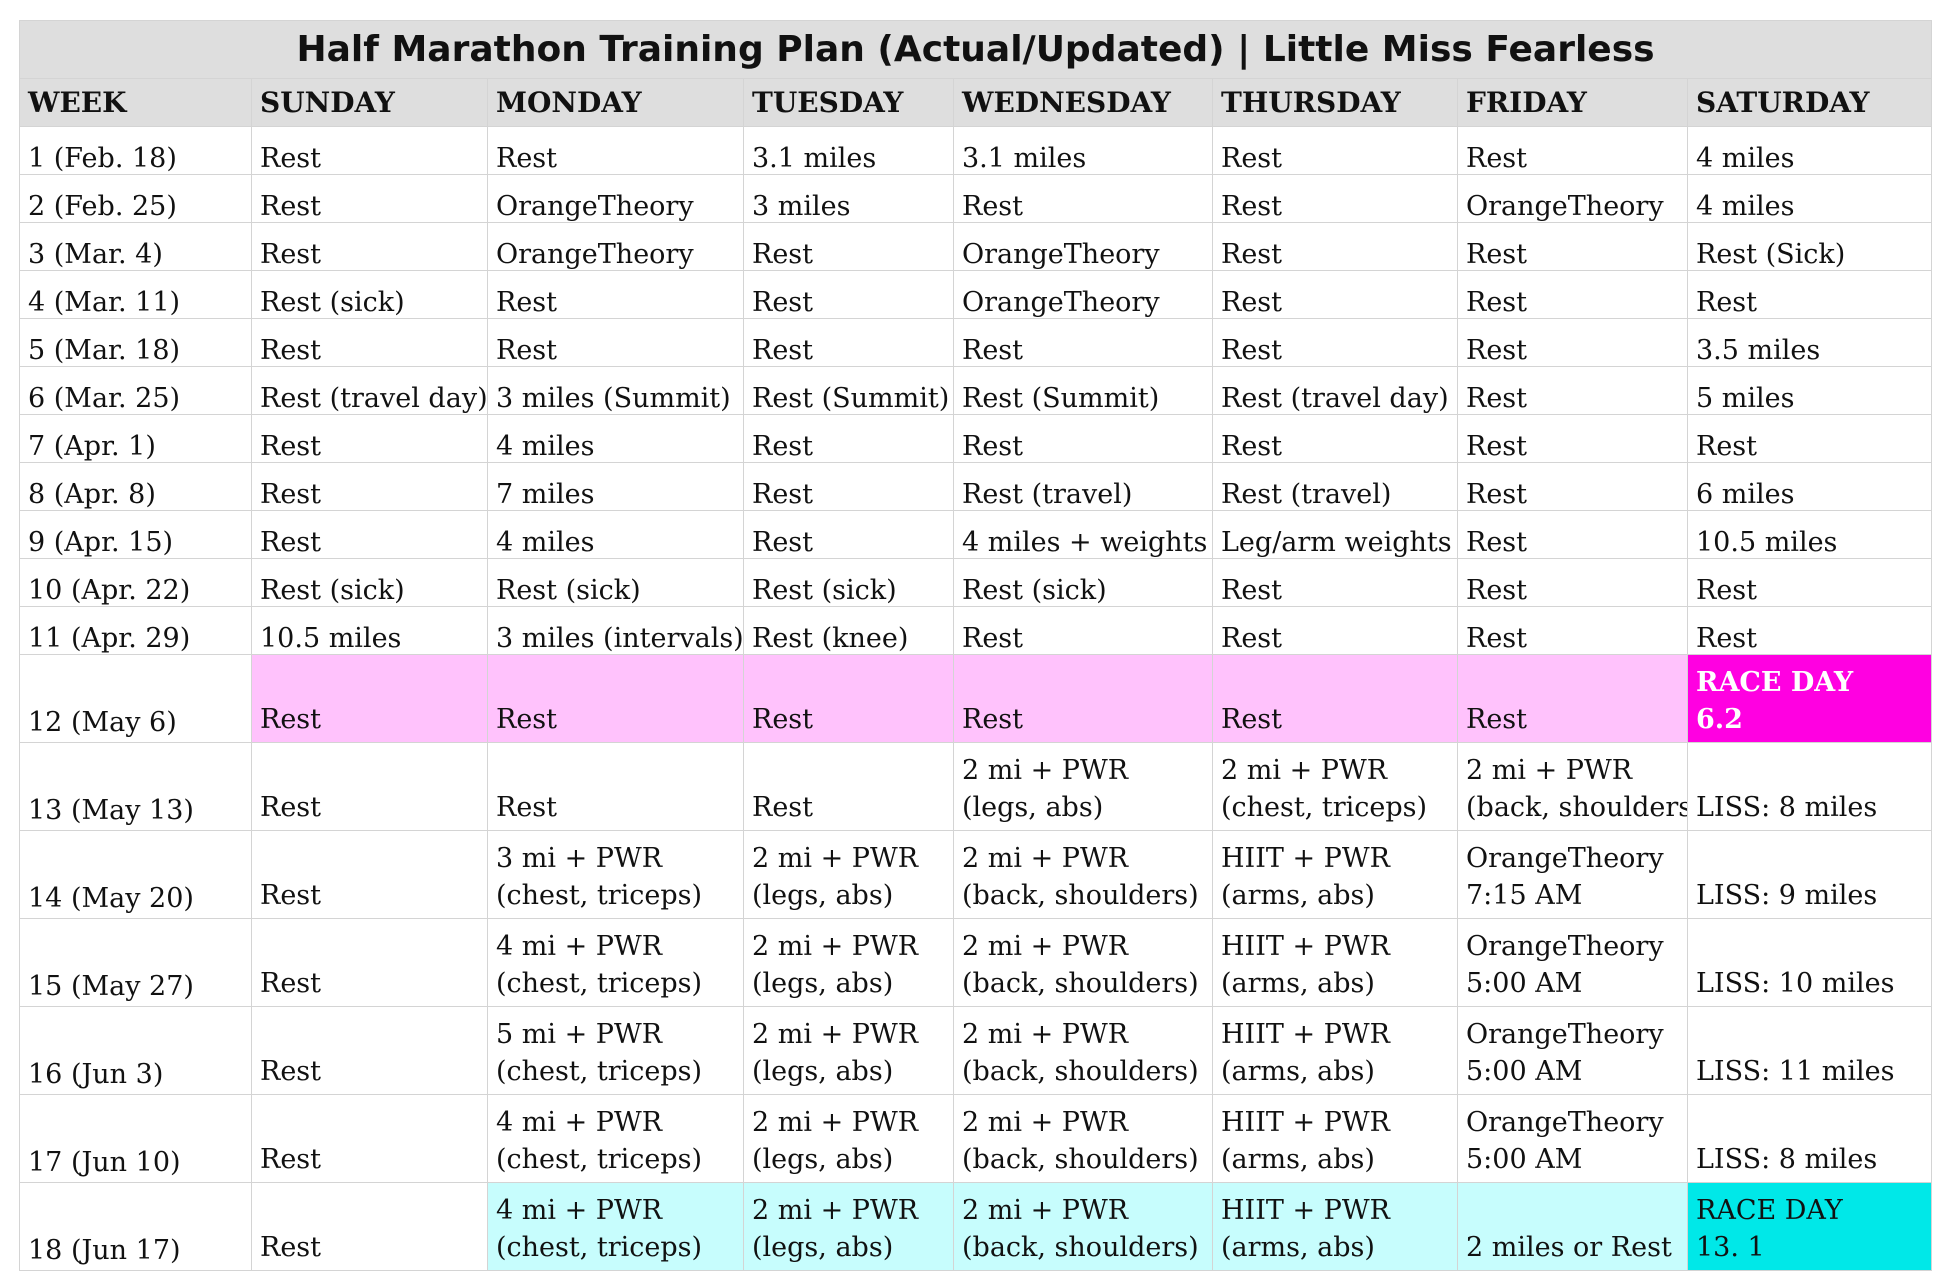  Describe the element at coordinates (135, 294) in the screenshot. I see `week-cell: 4 (Mar. 11)` at that location.